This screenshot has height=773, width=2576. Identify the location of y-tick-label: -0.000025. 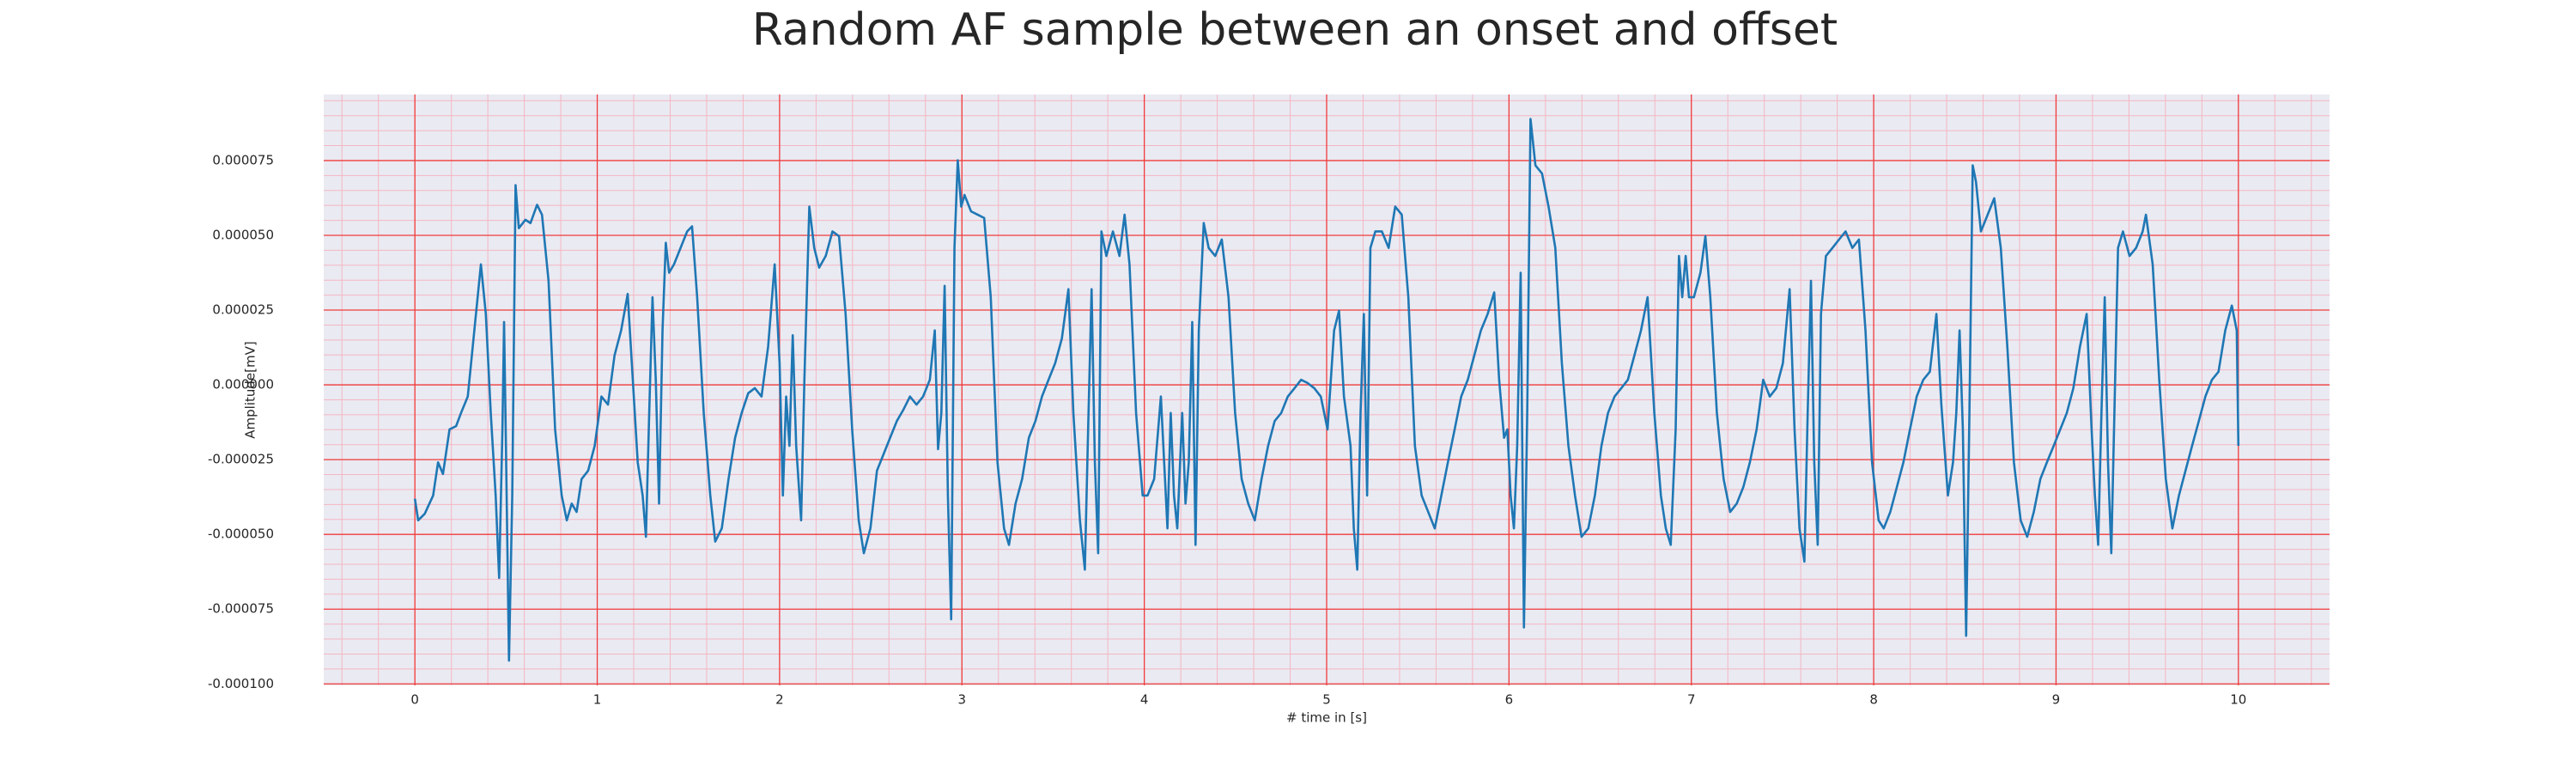
(241, 460).